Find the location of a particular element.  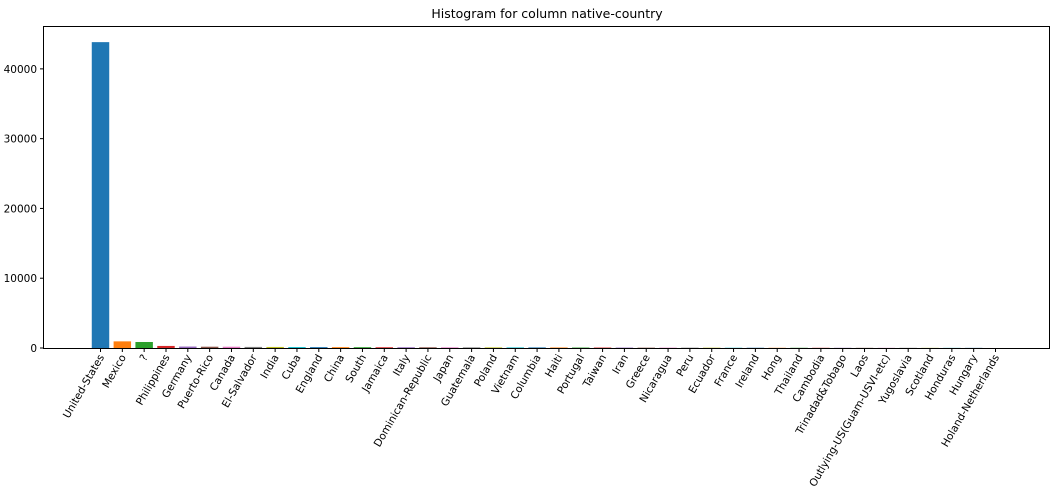

x-tick-label: Laos is located at coordinates (860, 366).